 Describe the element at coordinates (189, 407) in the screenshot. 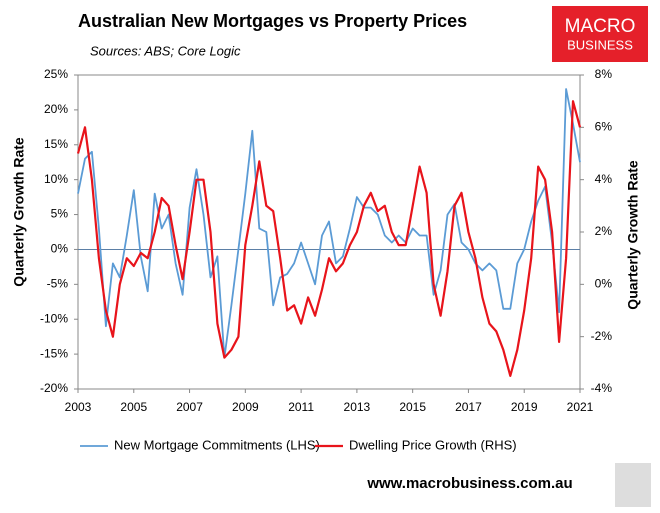

I see `x-tick-label: 2007` at that location.